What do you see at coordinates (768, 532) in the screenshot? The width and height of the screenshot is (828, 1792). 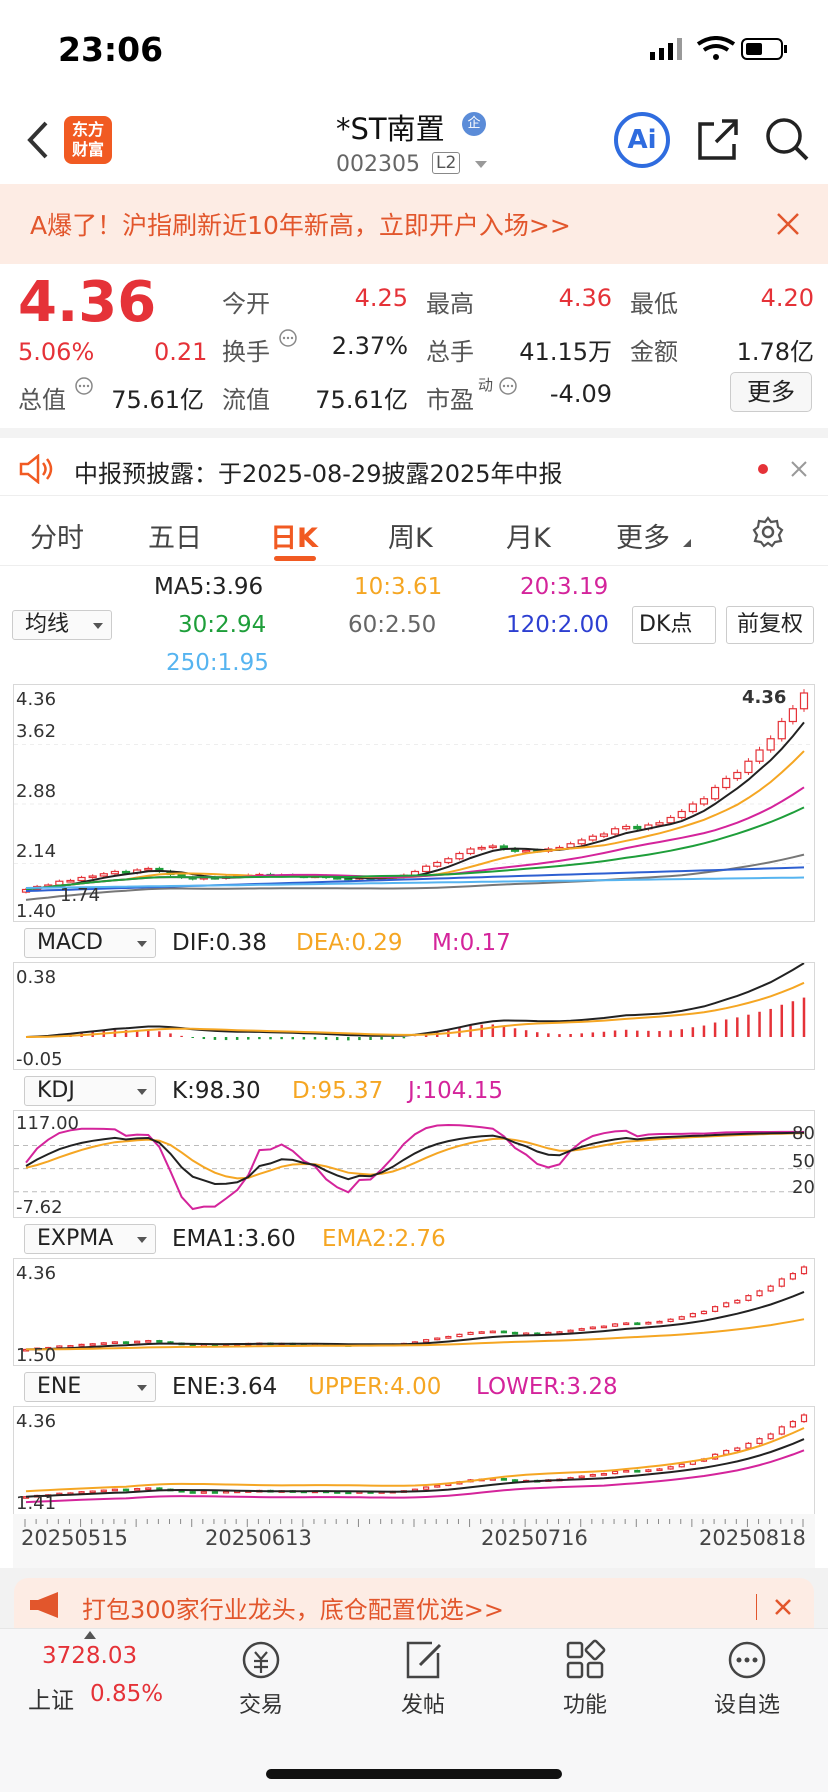 I see `gear-icon` at bounding box center [768, 532].